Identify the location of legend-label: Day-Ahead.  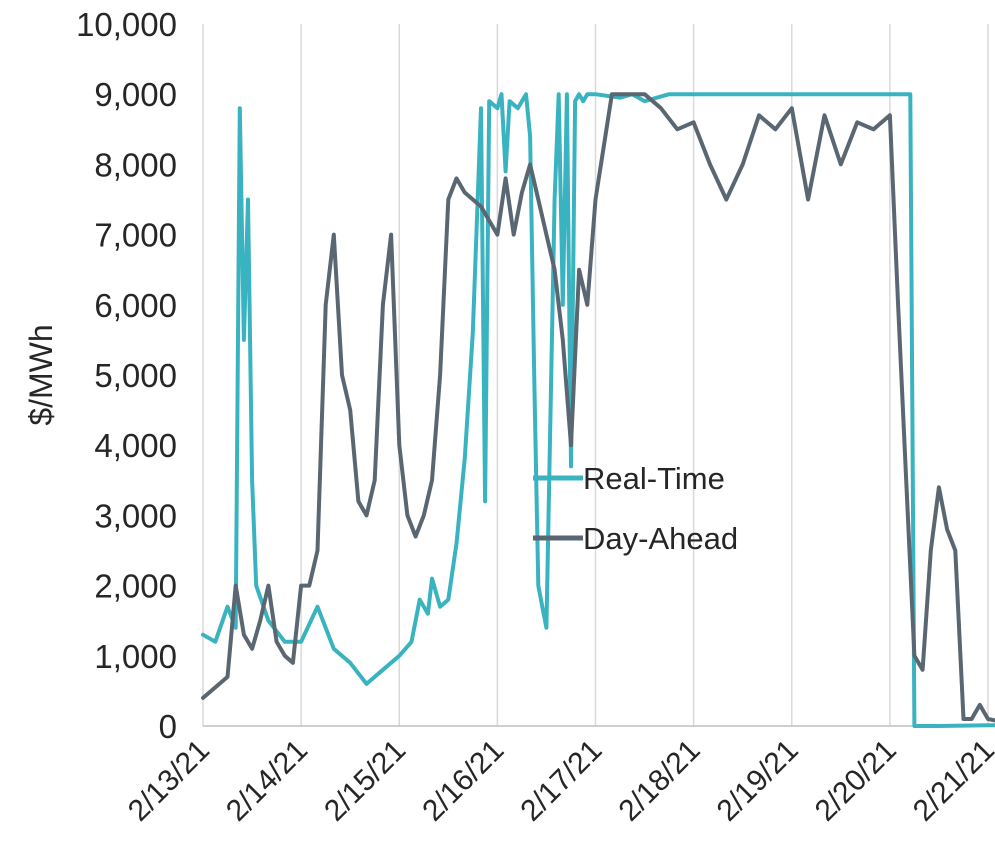
(660, 538).